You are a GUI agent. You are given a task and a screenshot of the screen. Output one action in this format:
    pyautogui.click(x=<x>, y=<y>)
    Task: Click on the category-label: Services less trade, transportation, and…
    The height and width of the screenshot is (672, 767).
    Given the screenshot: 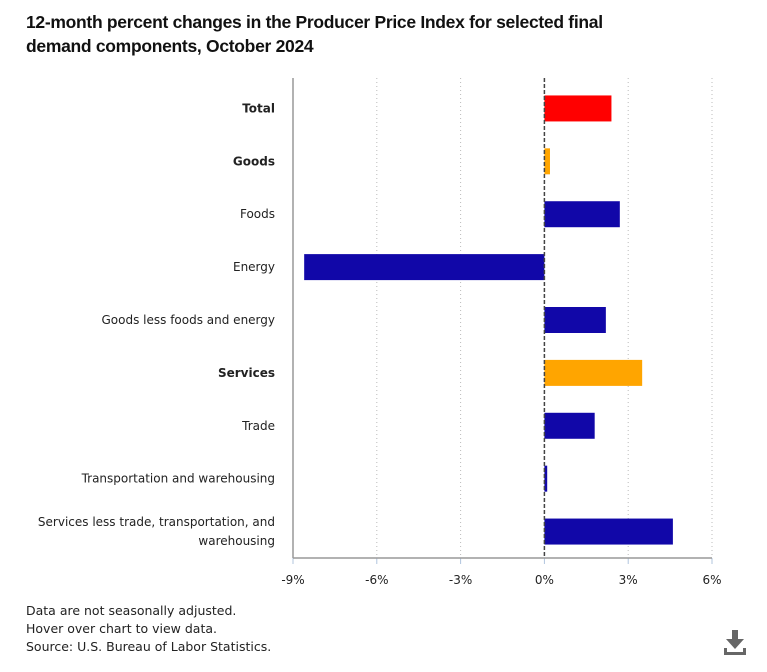 What is the action you would take?
    pyautogui.click(x=156, y=531)
    